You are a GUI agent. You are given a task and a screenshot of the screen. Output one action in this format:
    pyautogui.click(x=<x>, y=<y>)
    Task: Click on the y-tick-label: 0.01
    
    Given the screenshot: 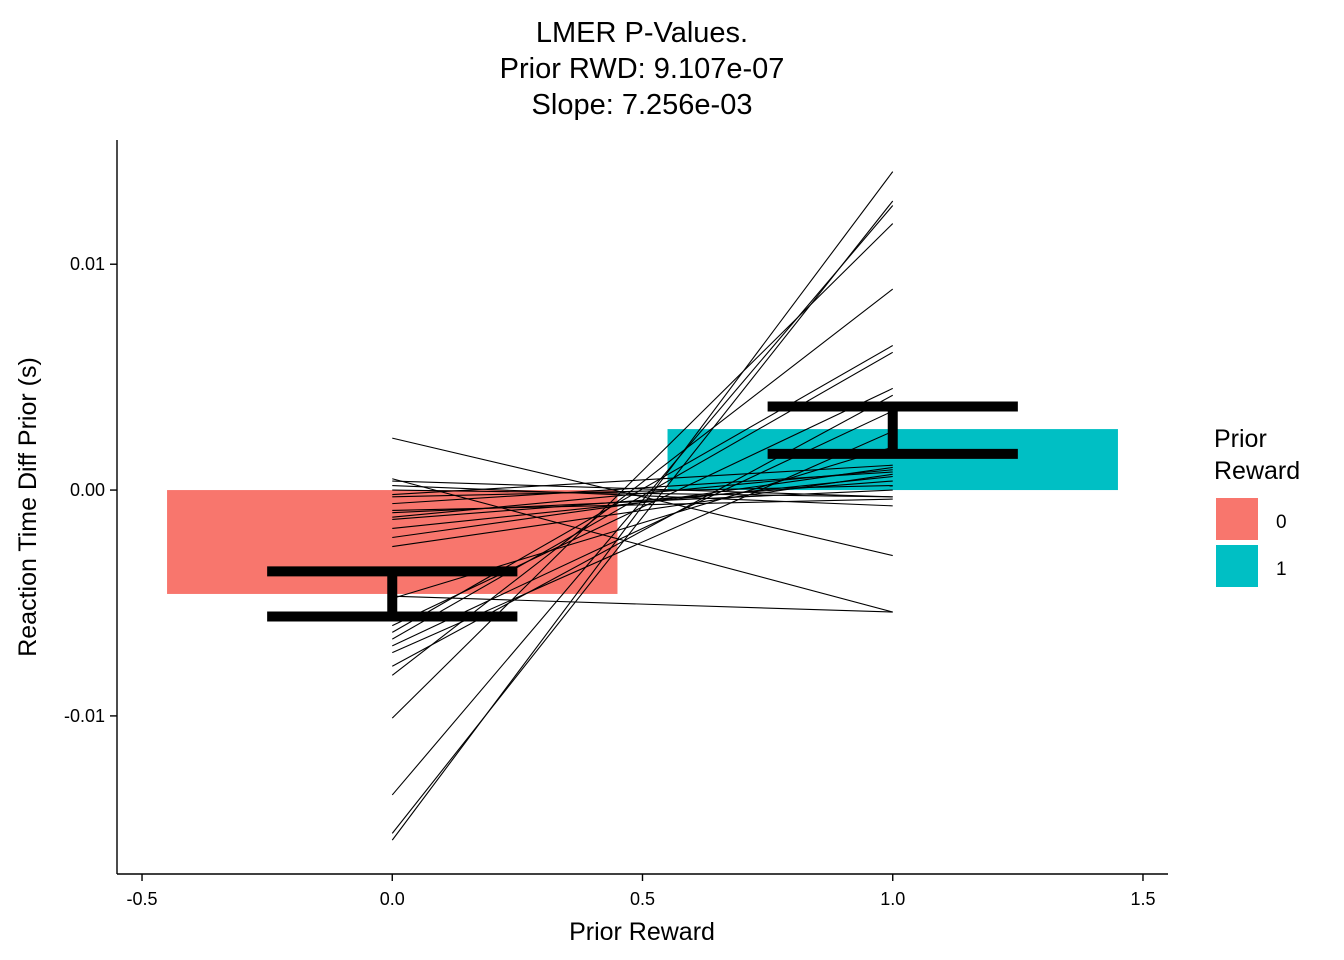 What is the action you would take?
    pyautogui.click(x=87, y=264)
    